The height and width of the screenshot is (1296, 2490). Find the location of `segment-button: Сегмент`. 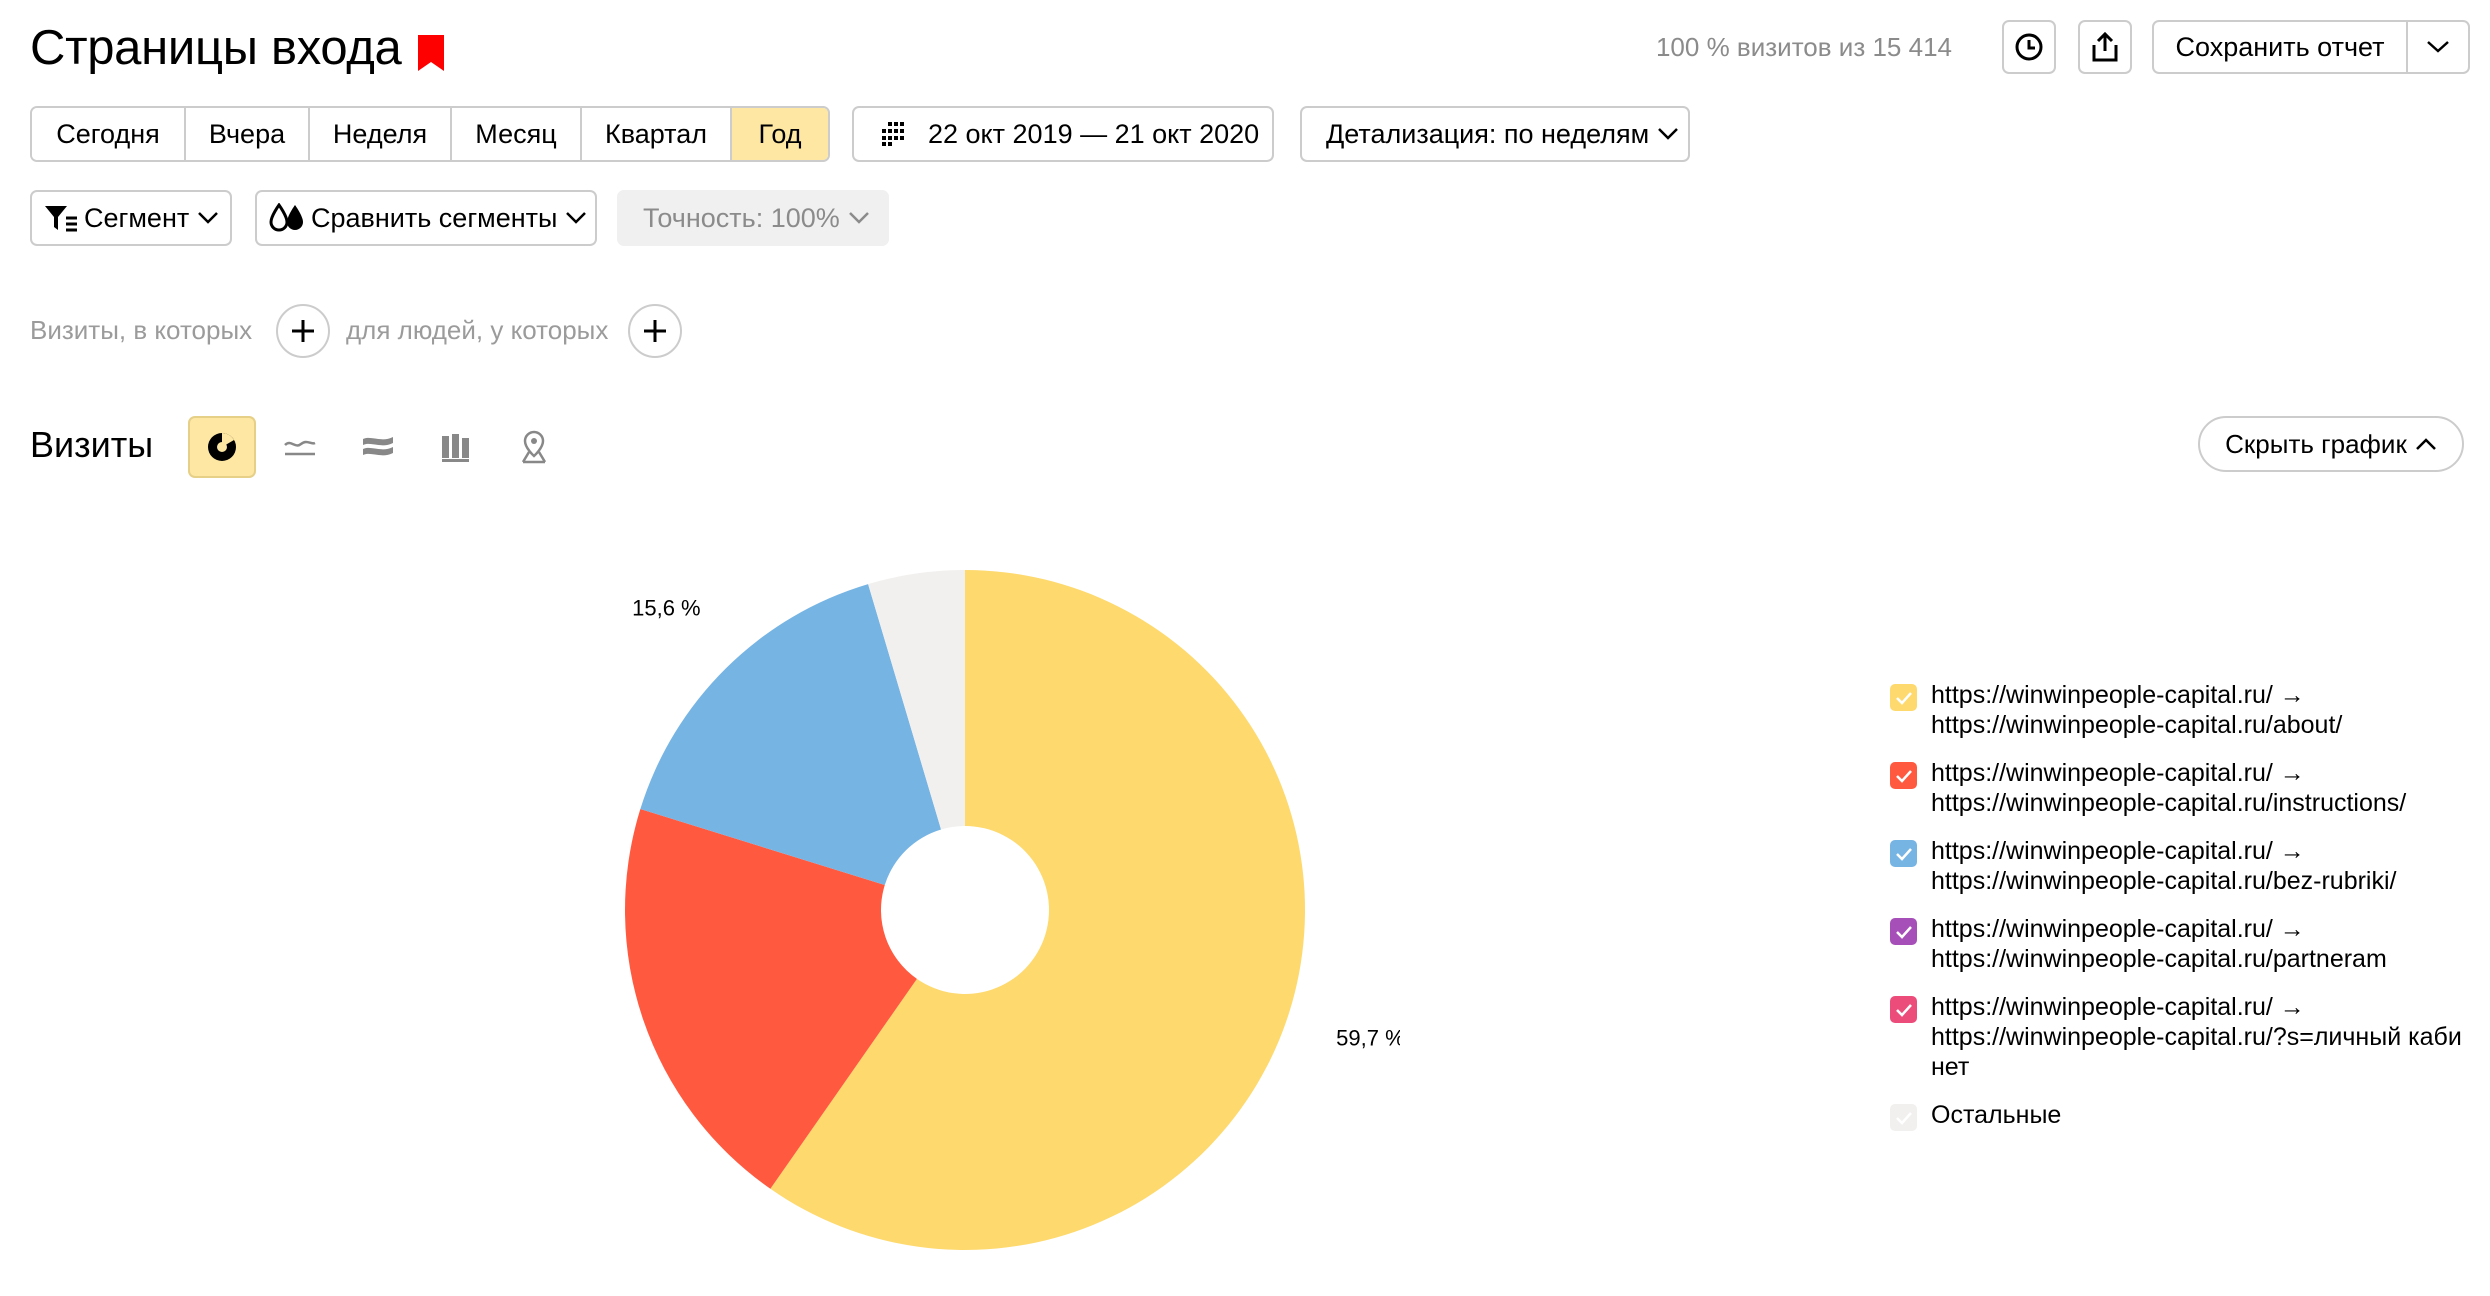

segment-button: Сегмент is located at coordinates (131, 218).